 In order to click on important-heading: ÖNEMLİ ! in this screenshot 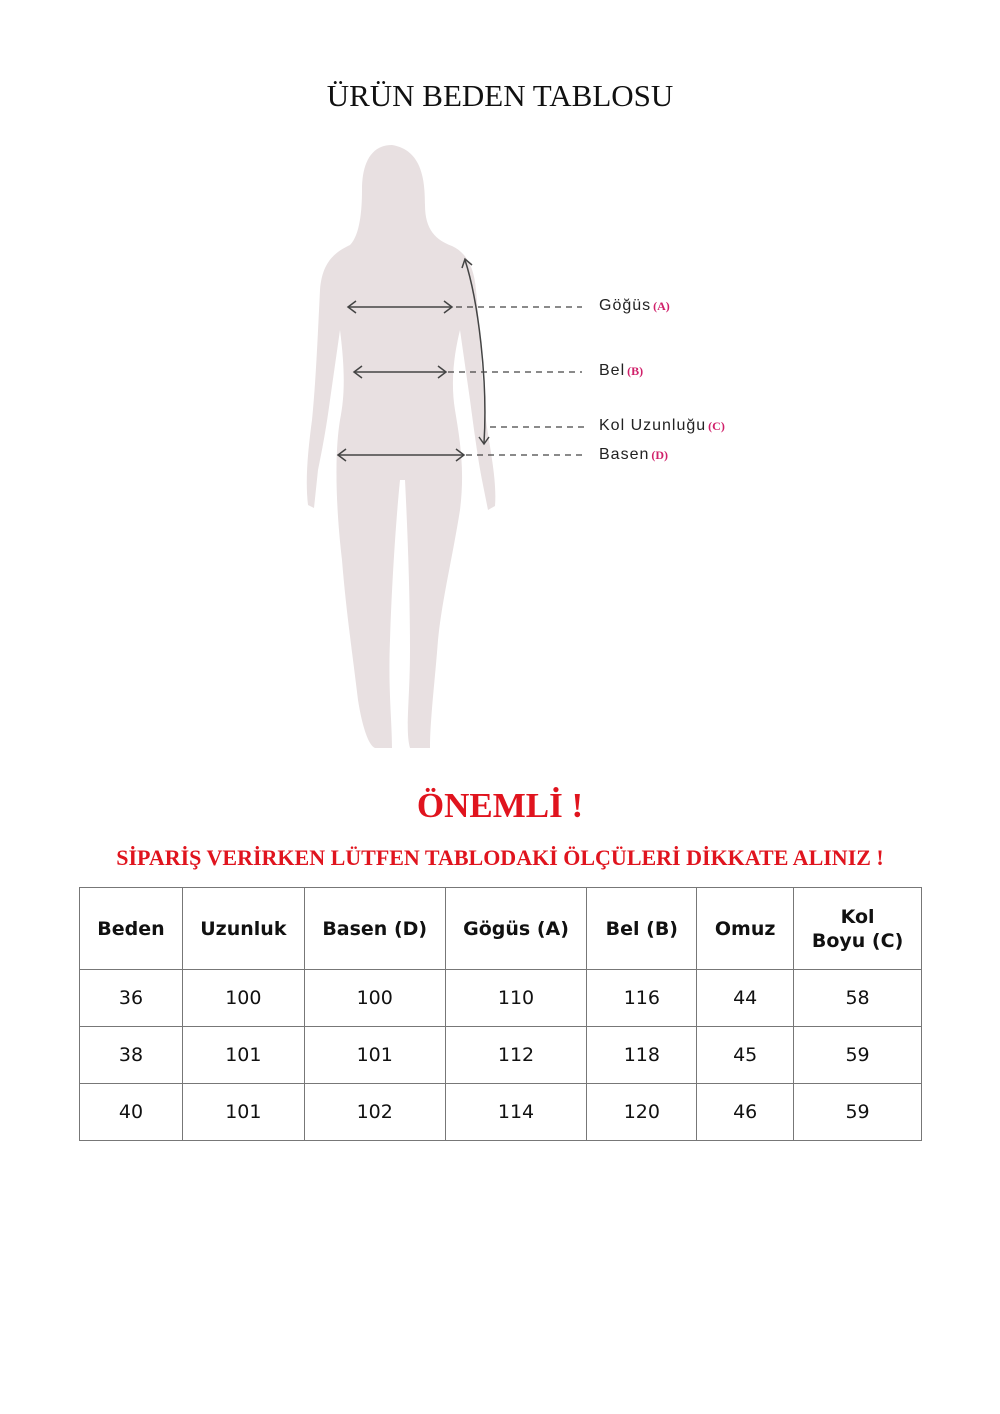, I will do `click(500, 805)`.